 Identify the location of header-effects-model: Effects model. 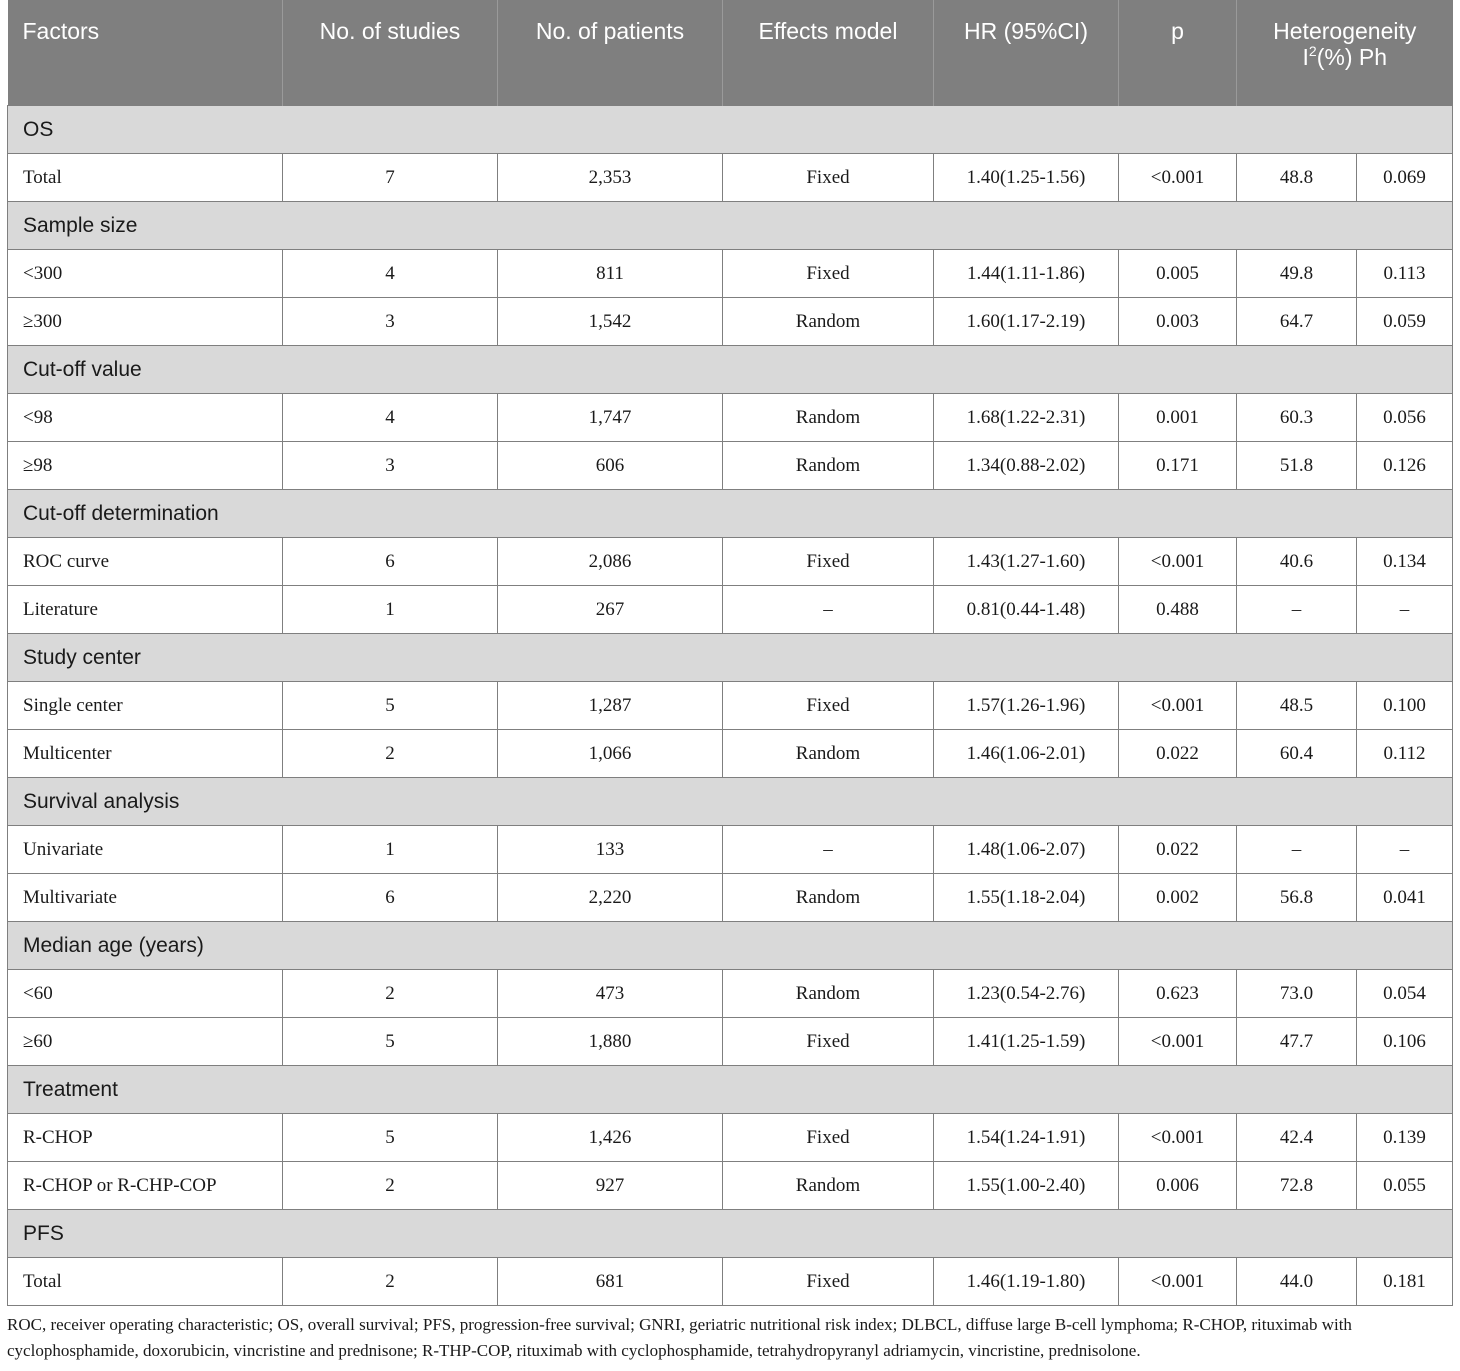
(828, 53).